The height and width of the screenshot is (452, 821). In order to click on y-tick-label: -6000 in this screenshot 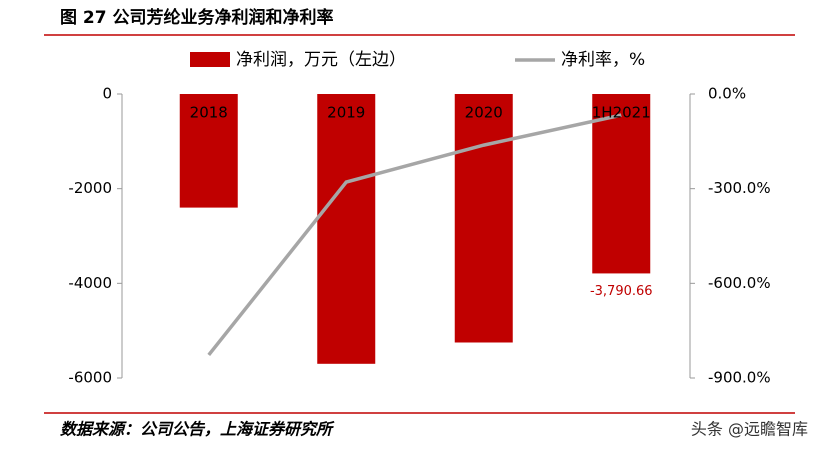, I will do `click(90, 378)`.